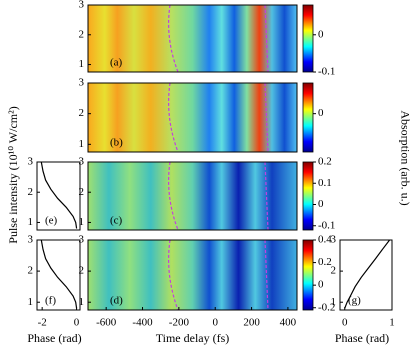 The image size is (415, 348). Describe the element at coordinates (50, 301) in the screenshot. I see `panel-label: (f)` at that location.